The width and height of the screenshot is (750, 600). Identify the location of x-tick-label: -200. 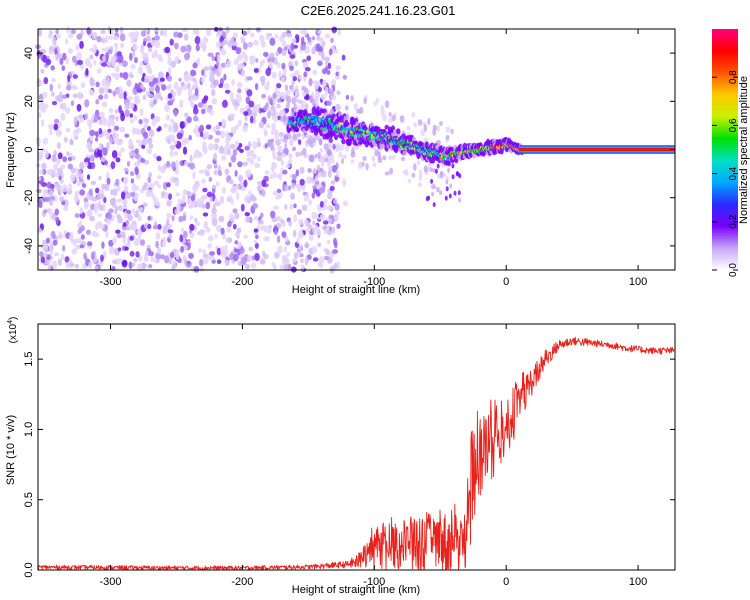
(242, 582).